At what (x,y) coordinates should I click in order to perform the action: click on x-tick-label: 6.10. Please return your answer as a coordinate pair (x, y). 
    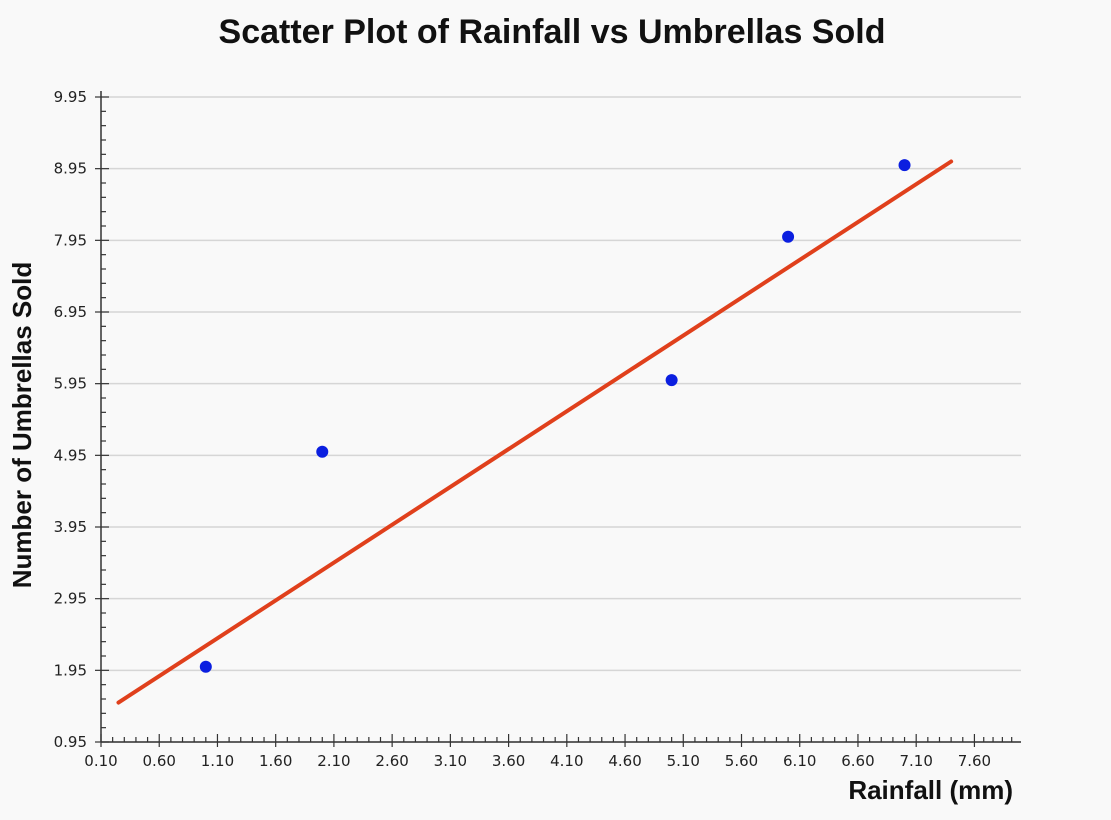
    Looking at the image, I should click on (799, 761).